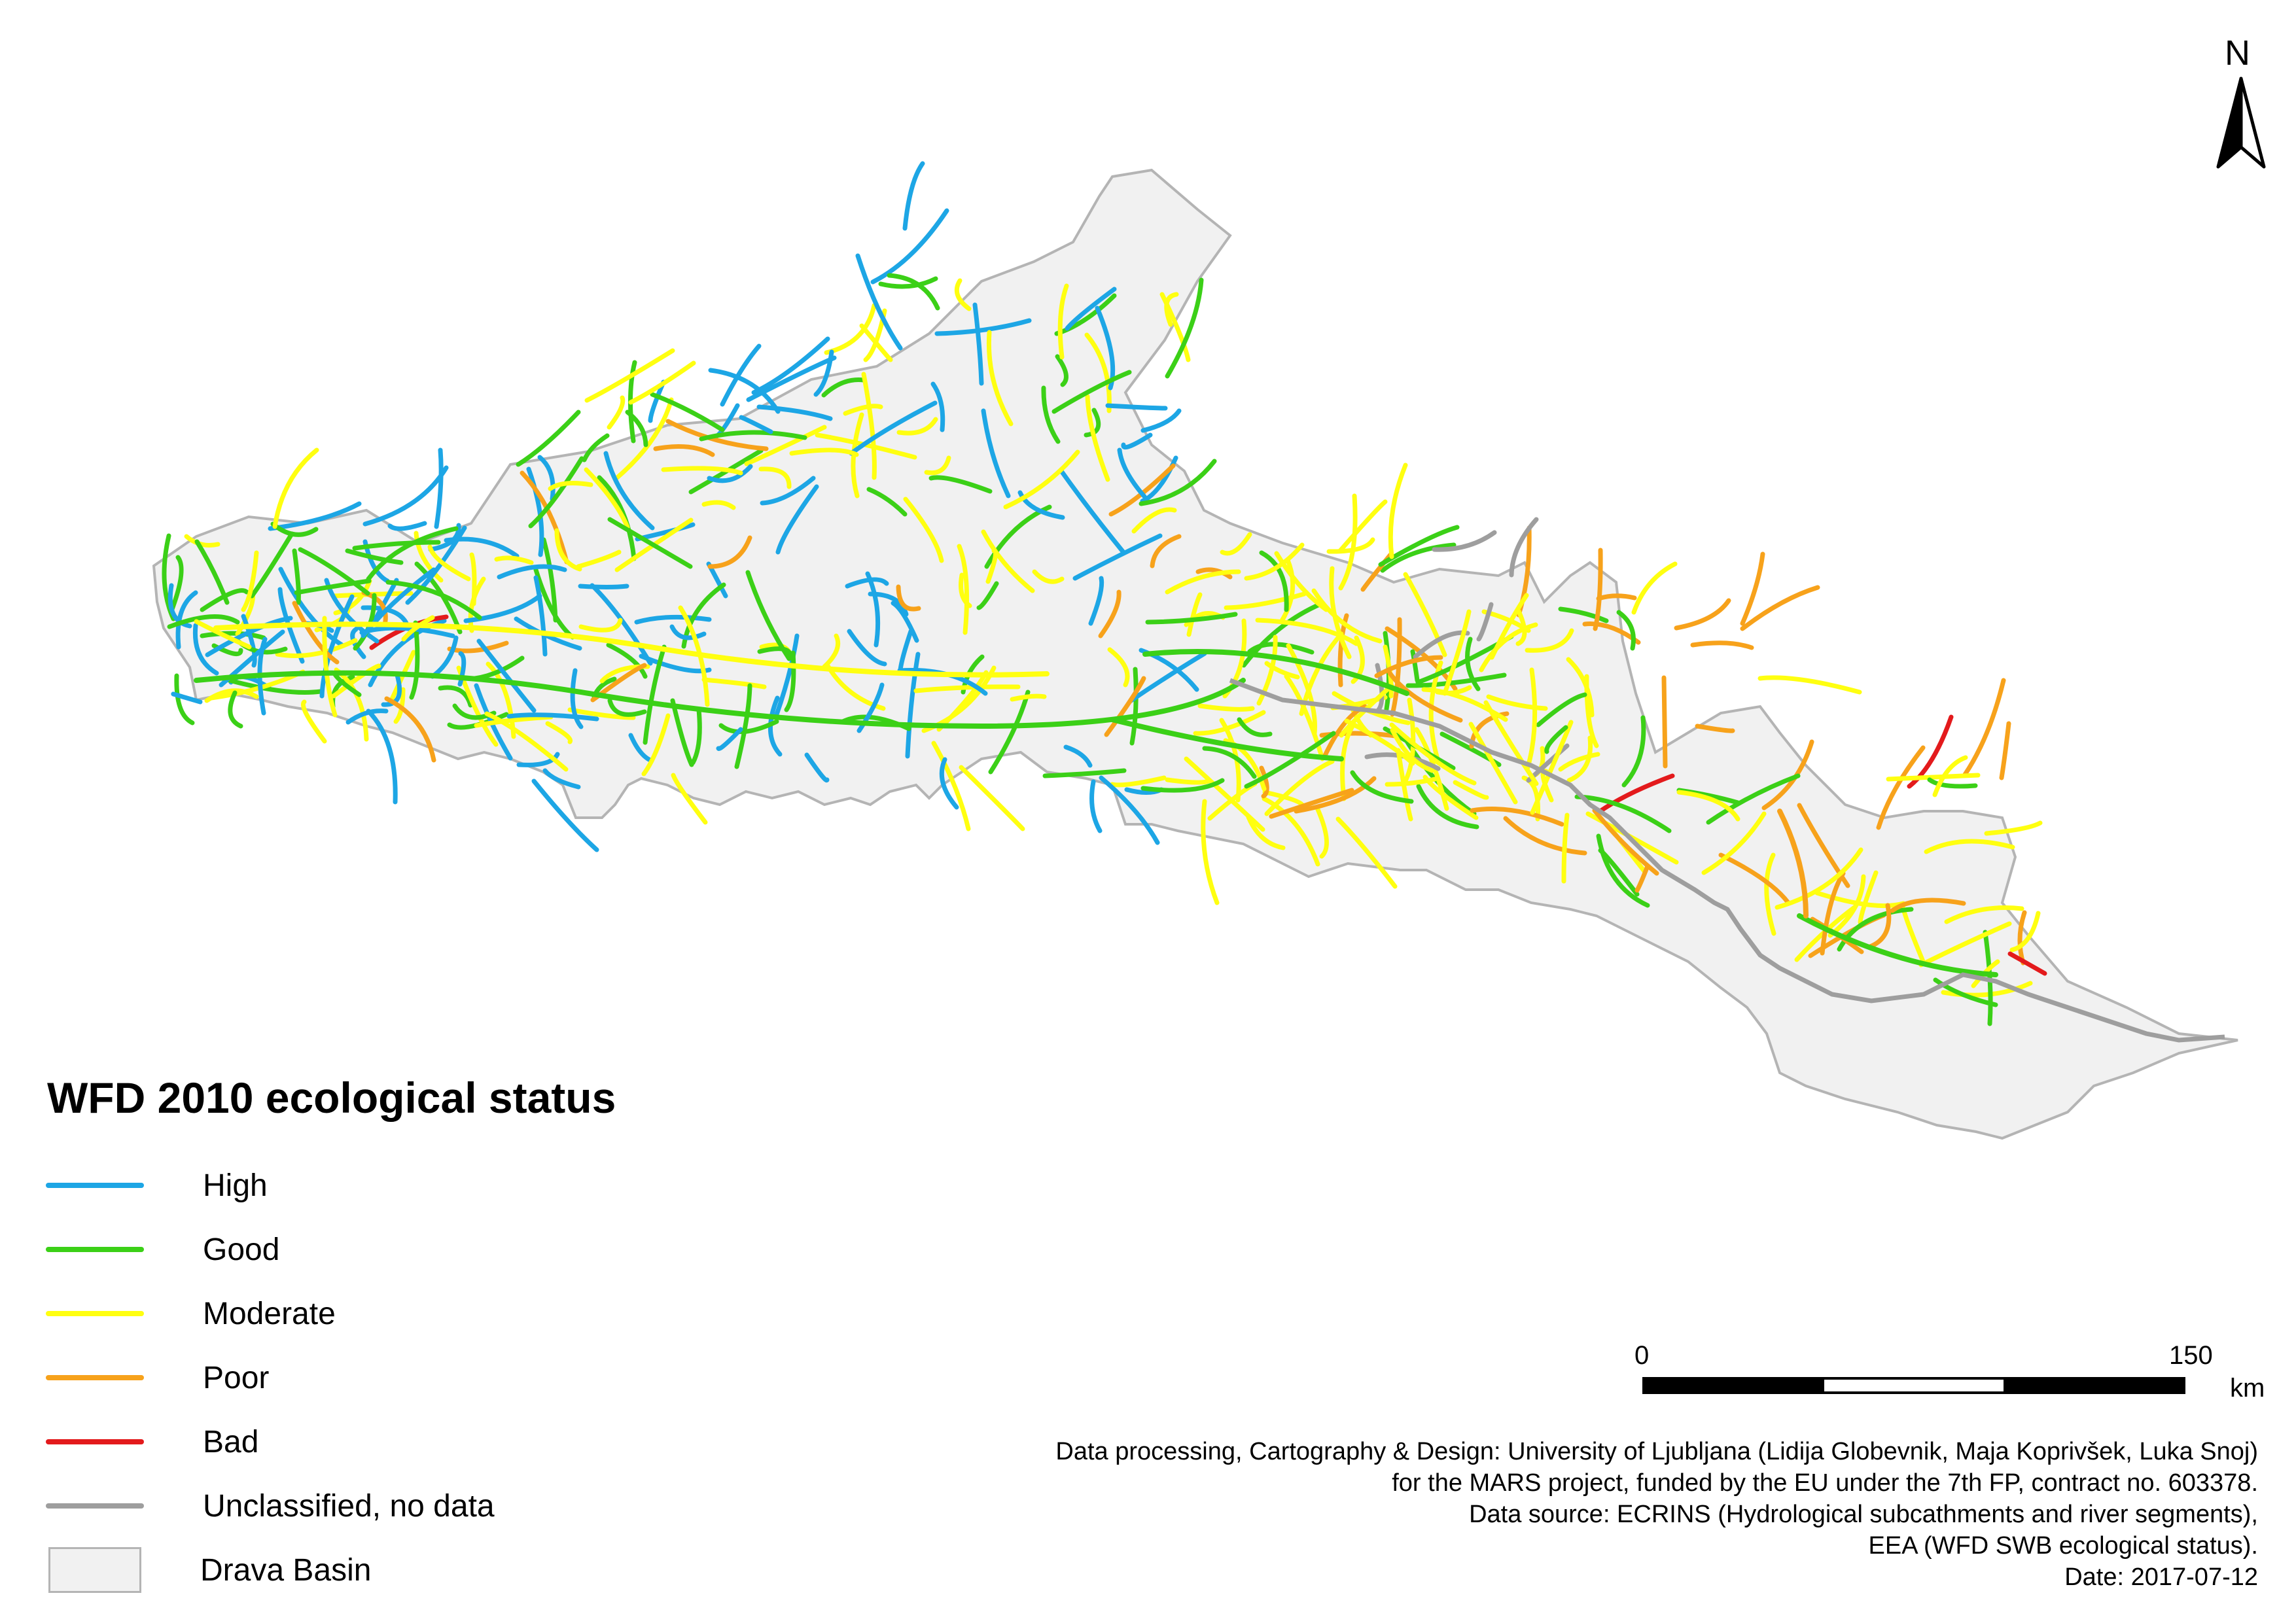 Image resolution: width=2296 pixels, height=1623 pixels. Describe the element at coordinates (95, 1378) in the screenshot. I see `legend-swatch-poor` at that location.